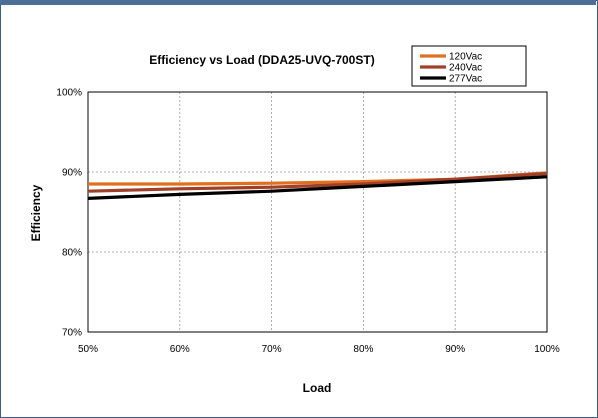  I want to click on series-line-277vac, so click(317, 187).